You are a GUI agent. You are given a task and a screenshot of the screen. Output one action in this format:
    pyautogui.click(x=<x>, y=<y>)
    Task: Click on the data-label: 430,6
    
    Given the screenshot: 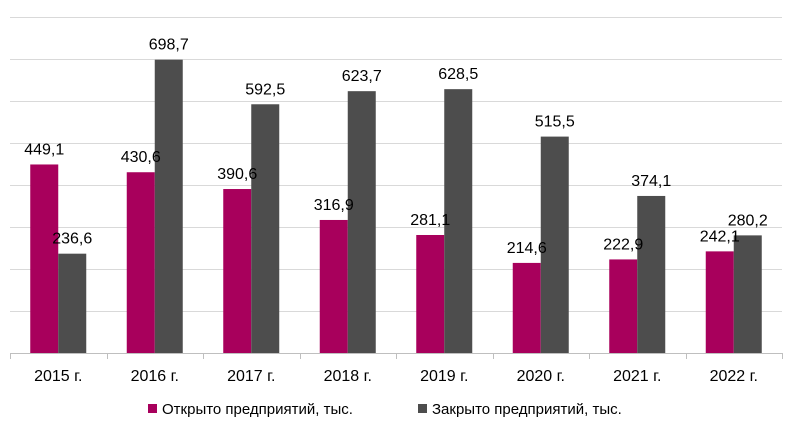 What is the action you would take?
    pyautogui.click(x=141, y=157)
    